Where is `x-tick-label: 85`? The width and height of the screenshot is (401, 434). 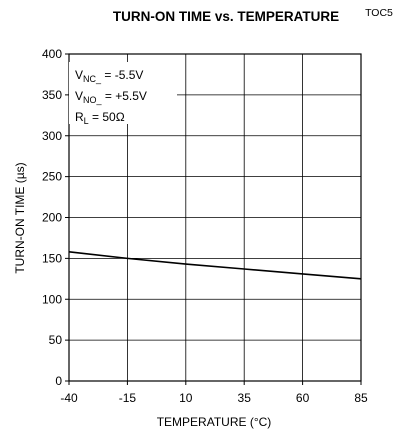
x-tick-label: 85 is located at coordinates (361, 398).